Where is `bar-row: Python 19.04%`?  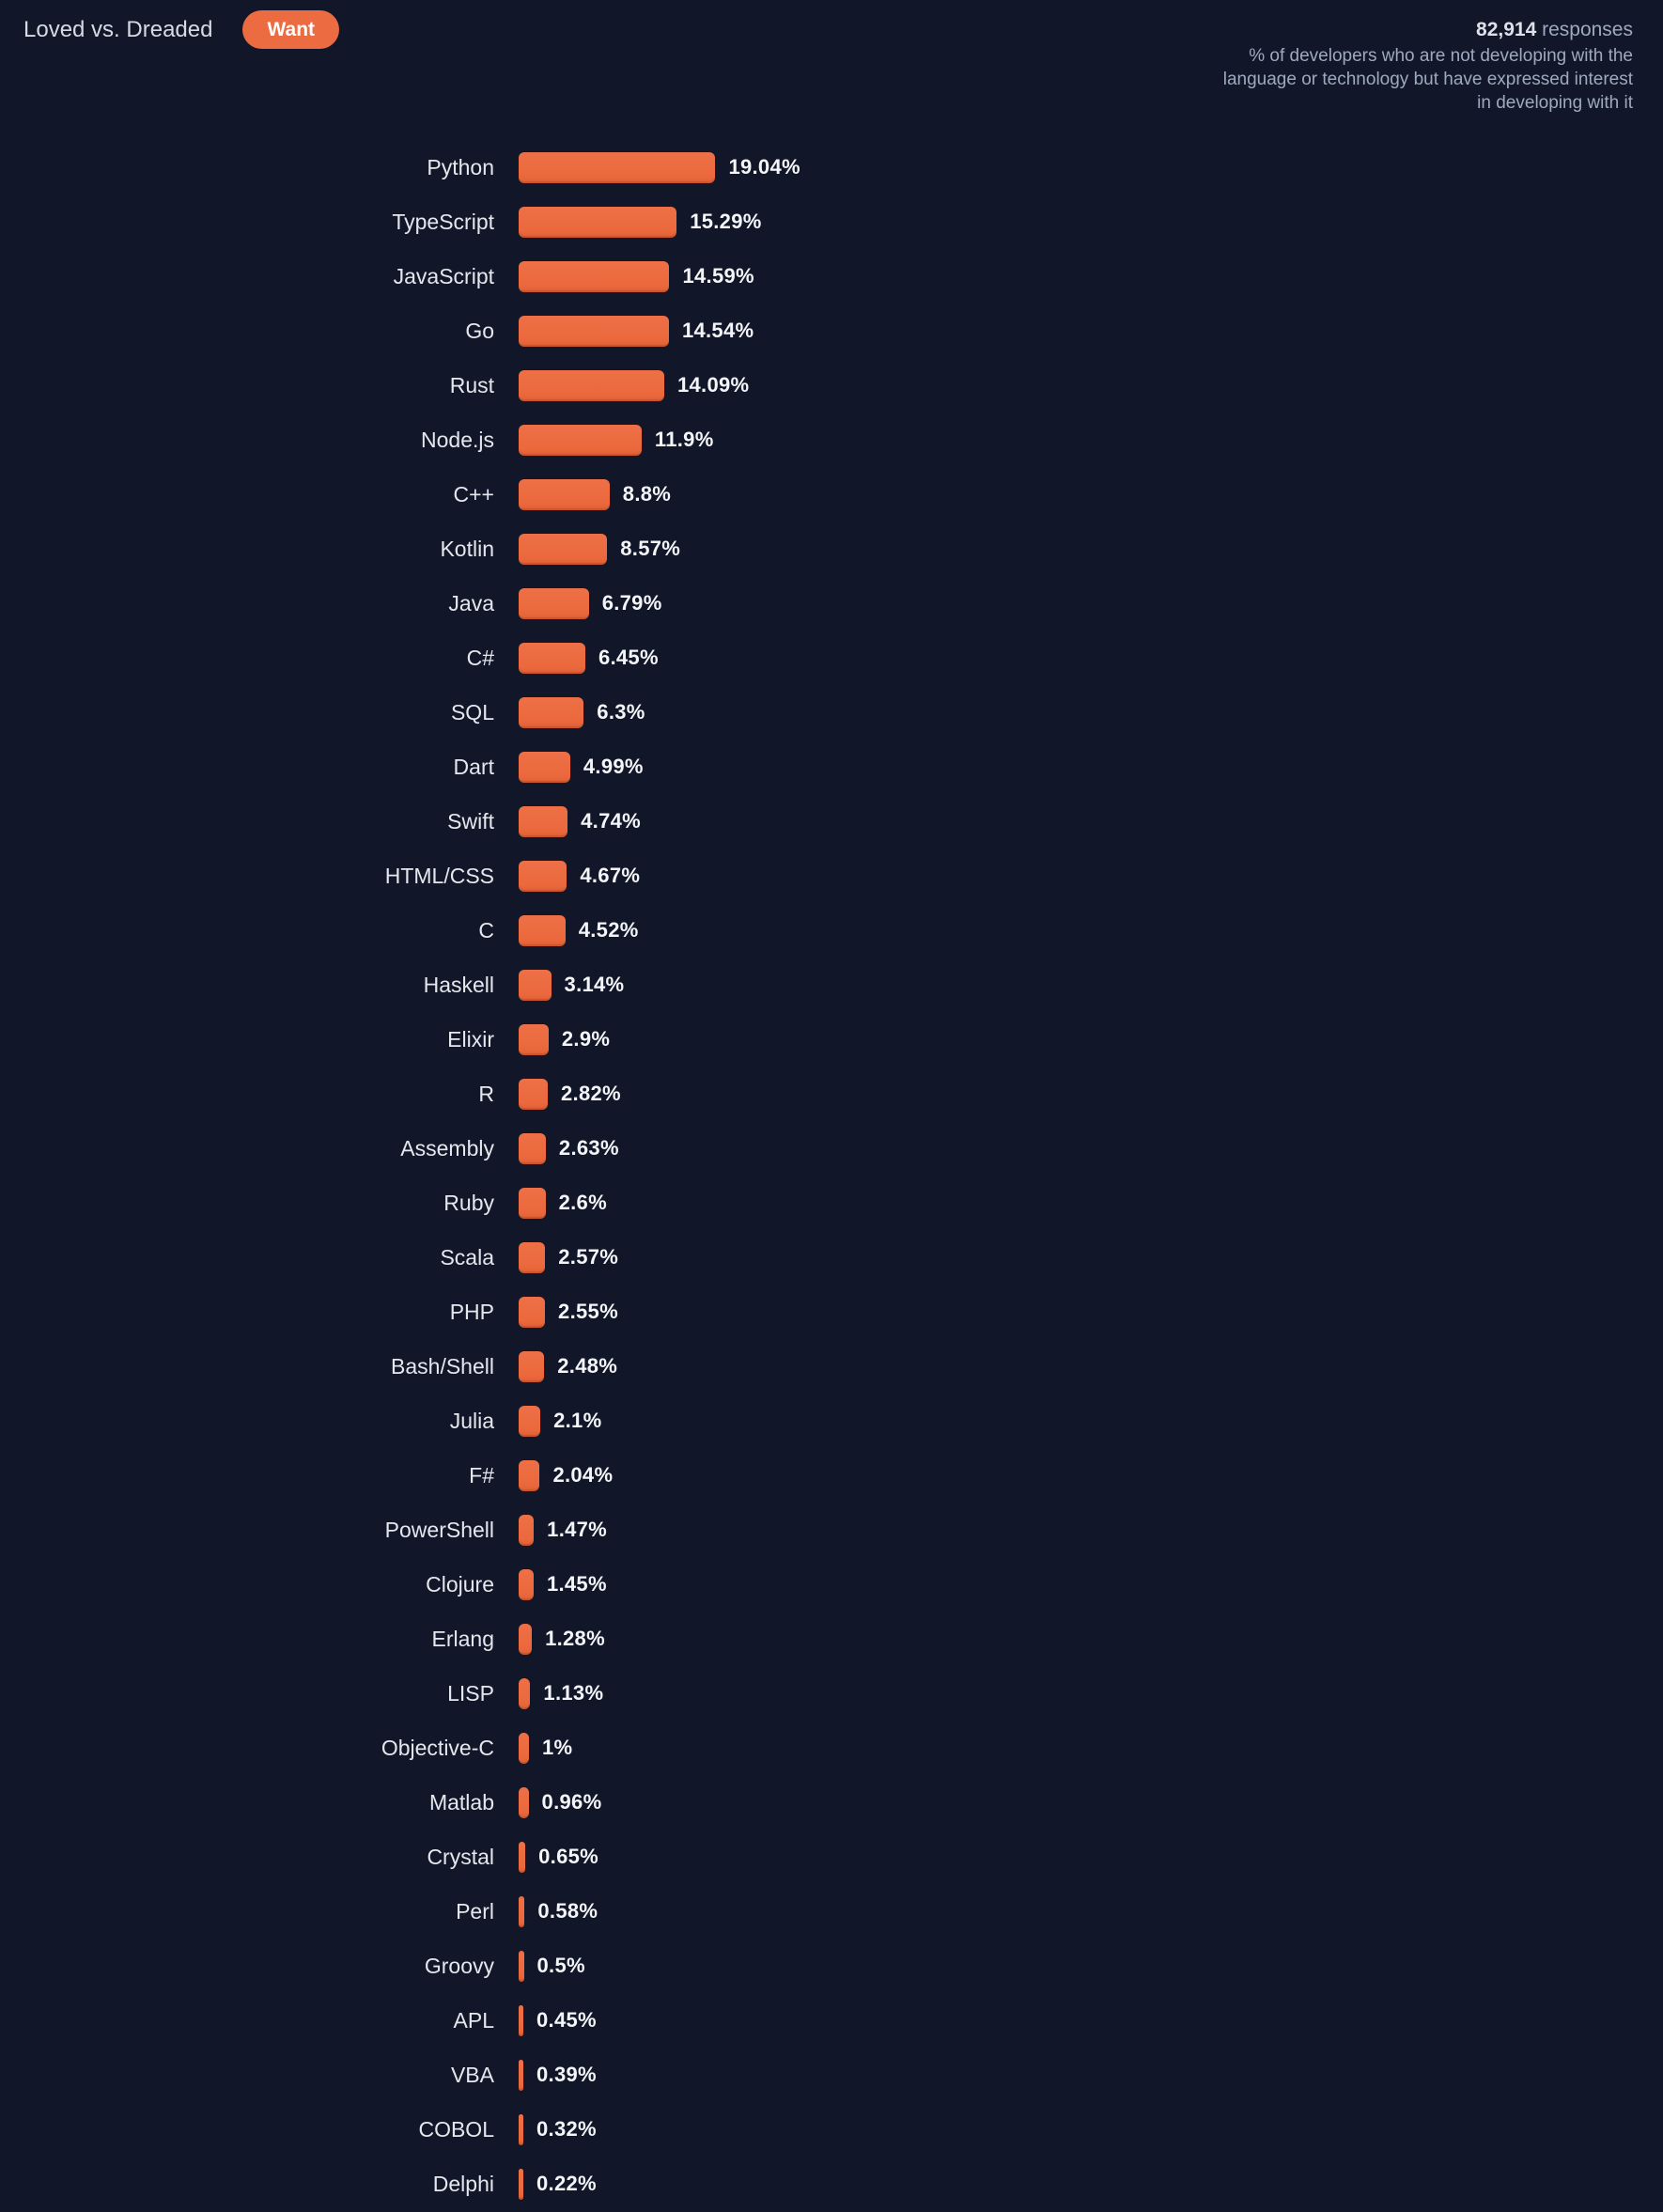 bar-row: Python 19.04% is located at coordinates (832, 167).